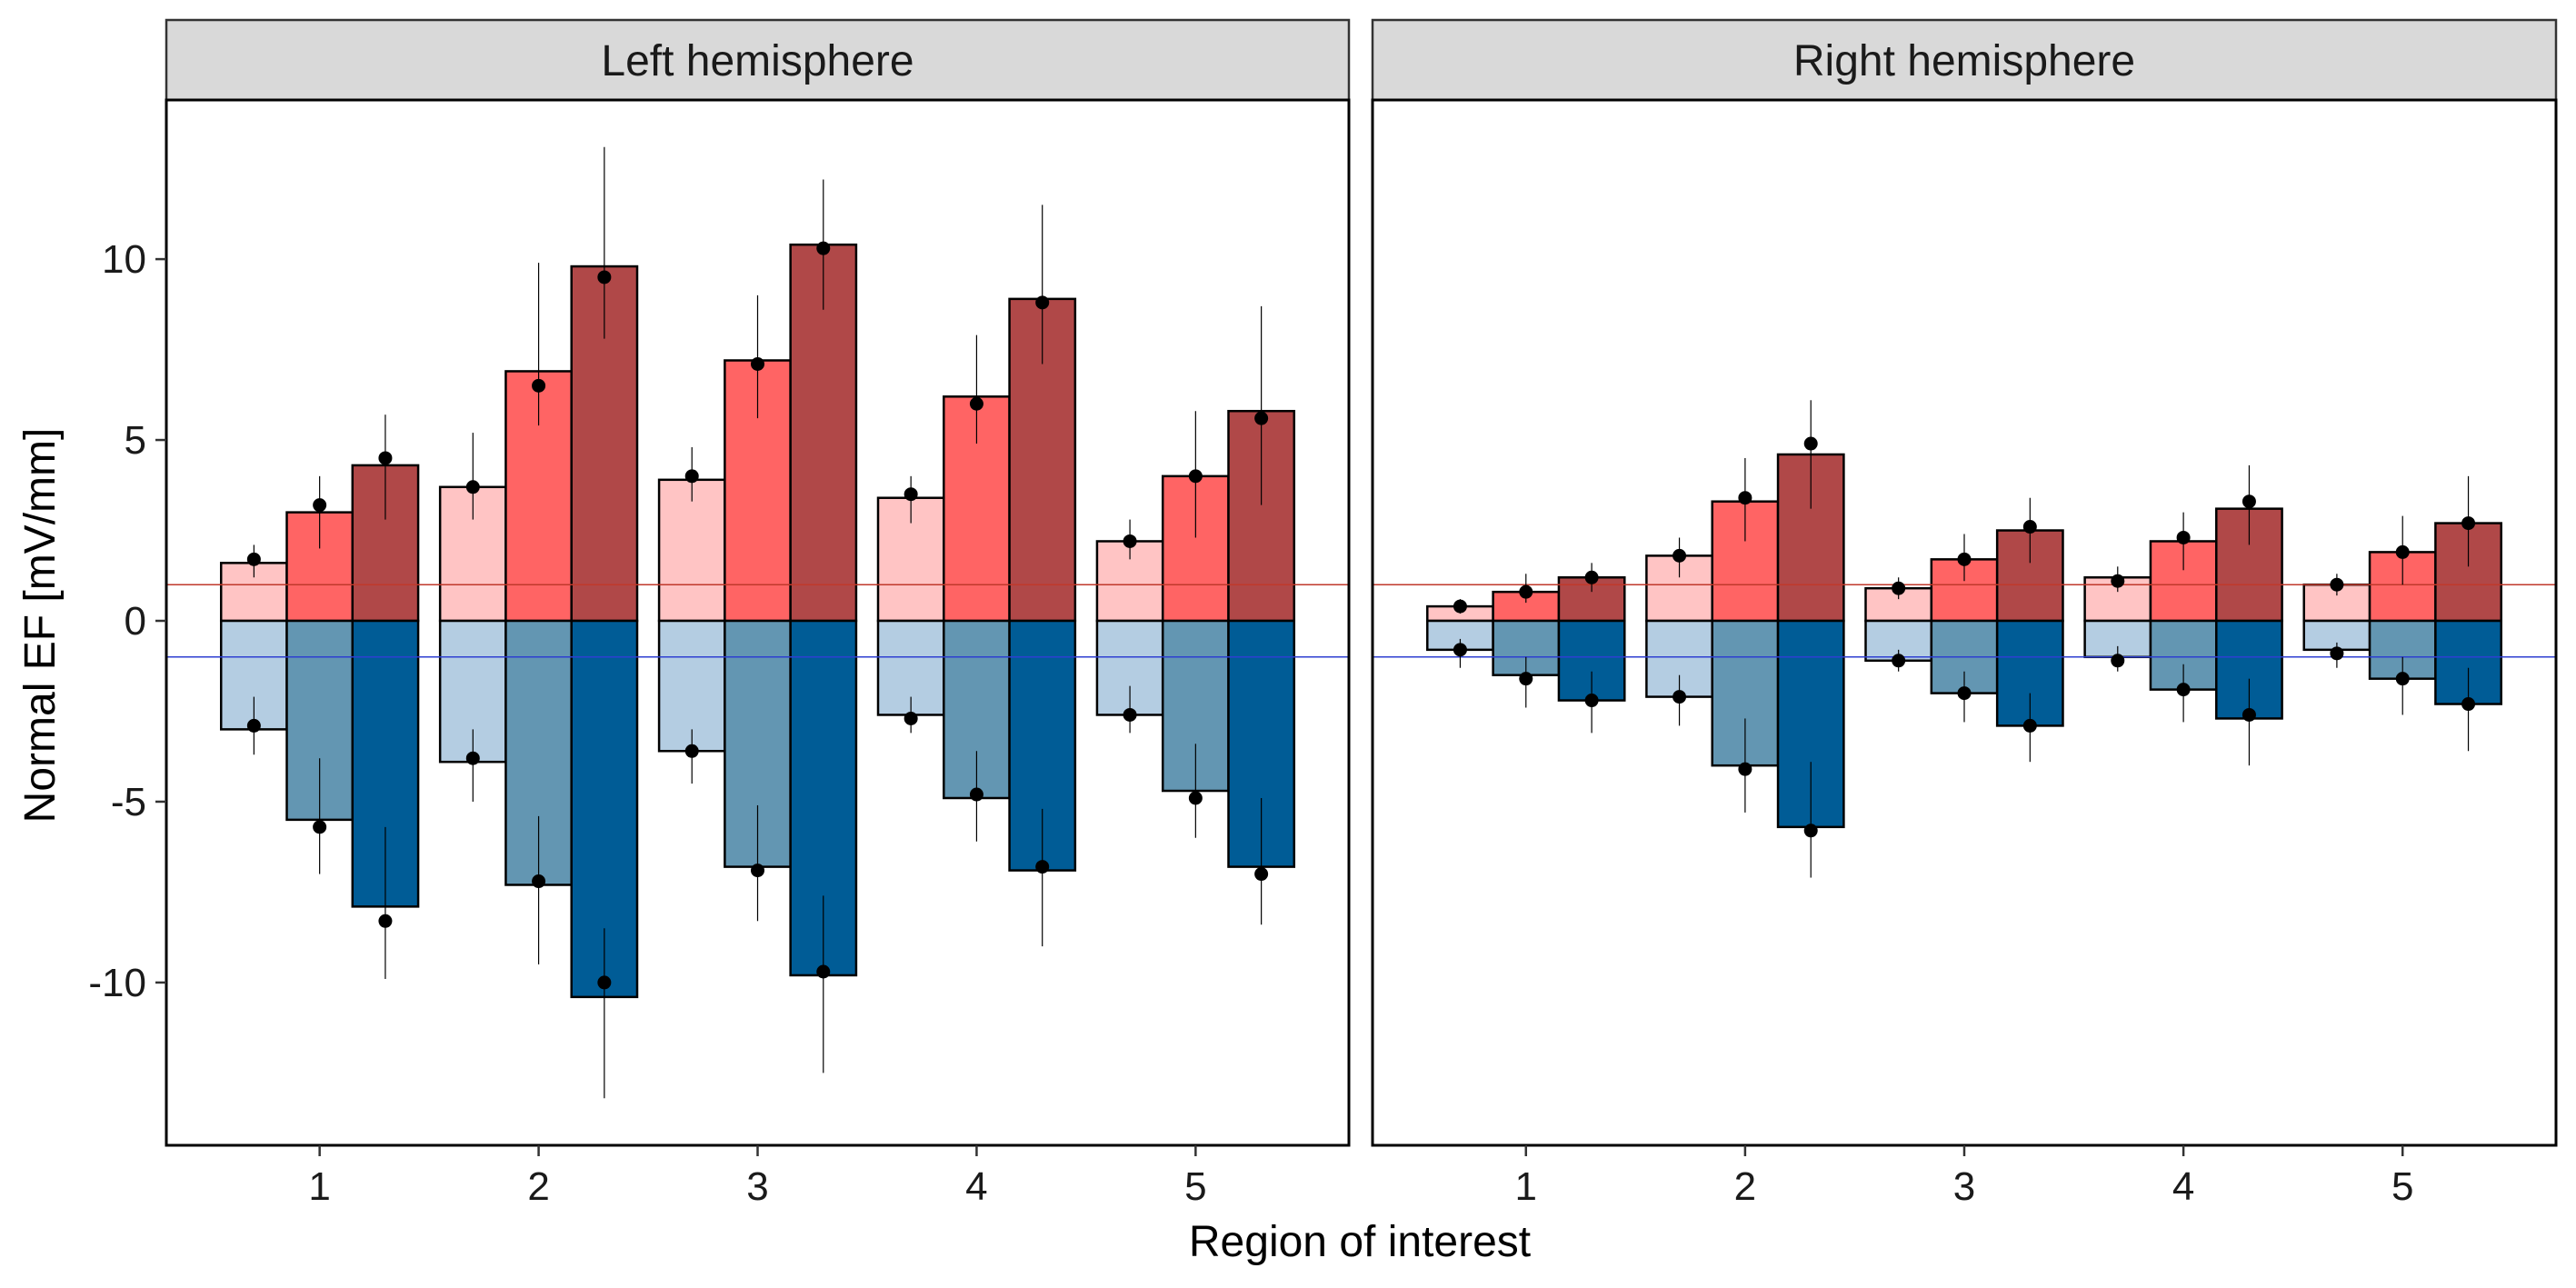 This screenshot has width=2576, height=1288. I want to click on y-tick-label: 10, so click(124, 259).